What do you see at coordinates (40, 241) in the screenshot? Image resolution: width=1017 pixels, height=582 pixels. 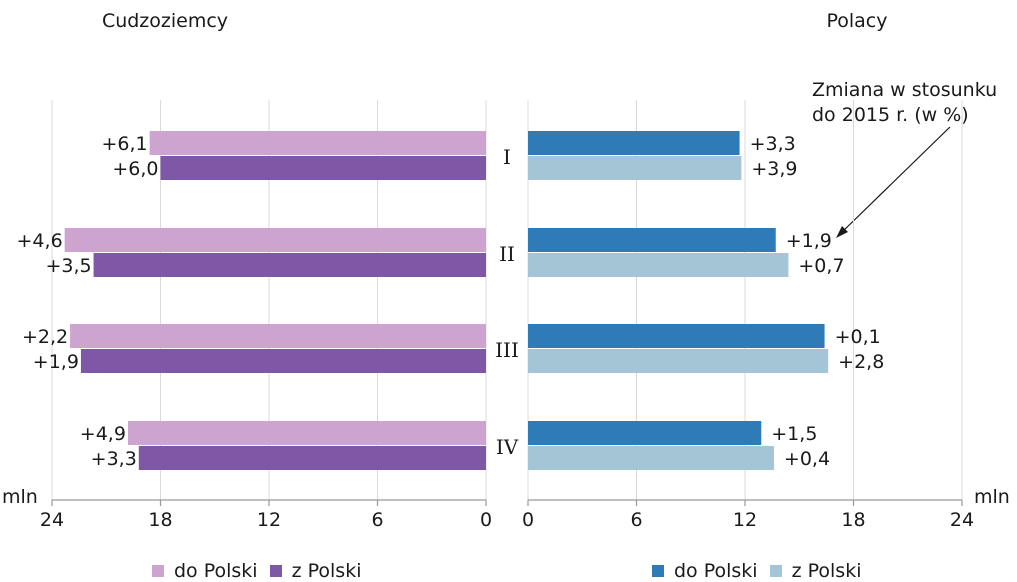 I see `left-value-label: +4,6` at bounding box center [40, 241].